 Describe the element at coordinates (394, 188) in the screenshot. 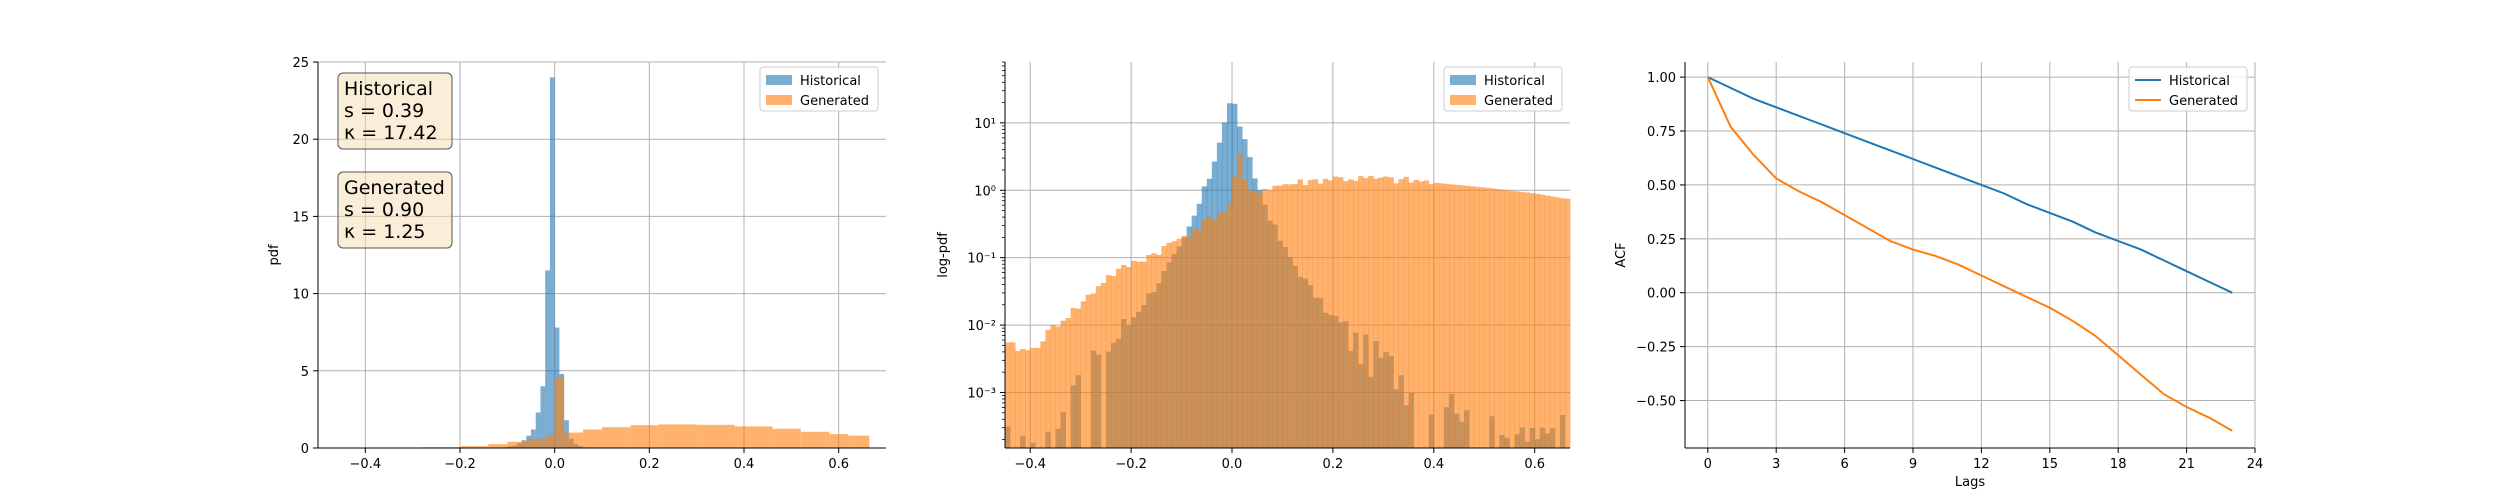

I see `stat-text: Generated` at that location.